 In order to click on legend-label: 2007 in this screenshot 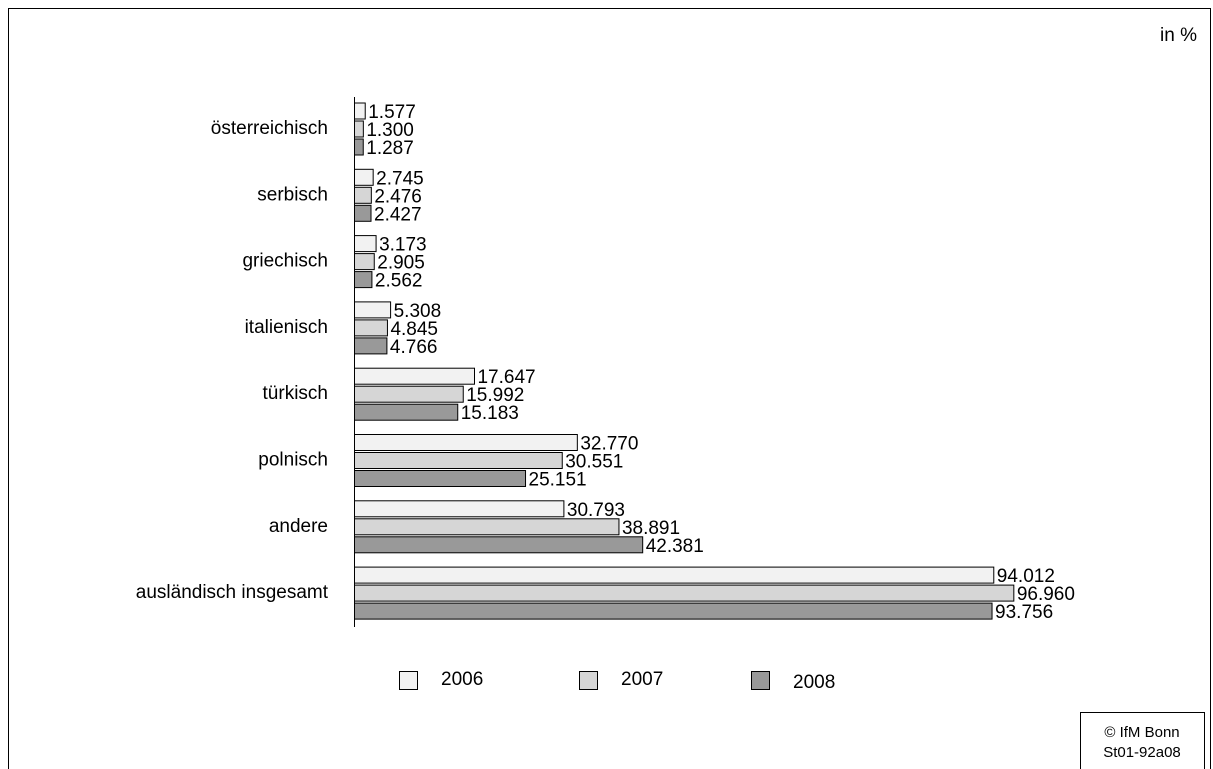, I will do `click(642, 679)`.